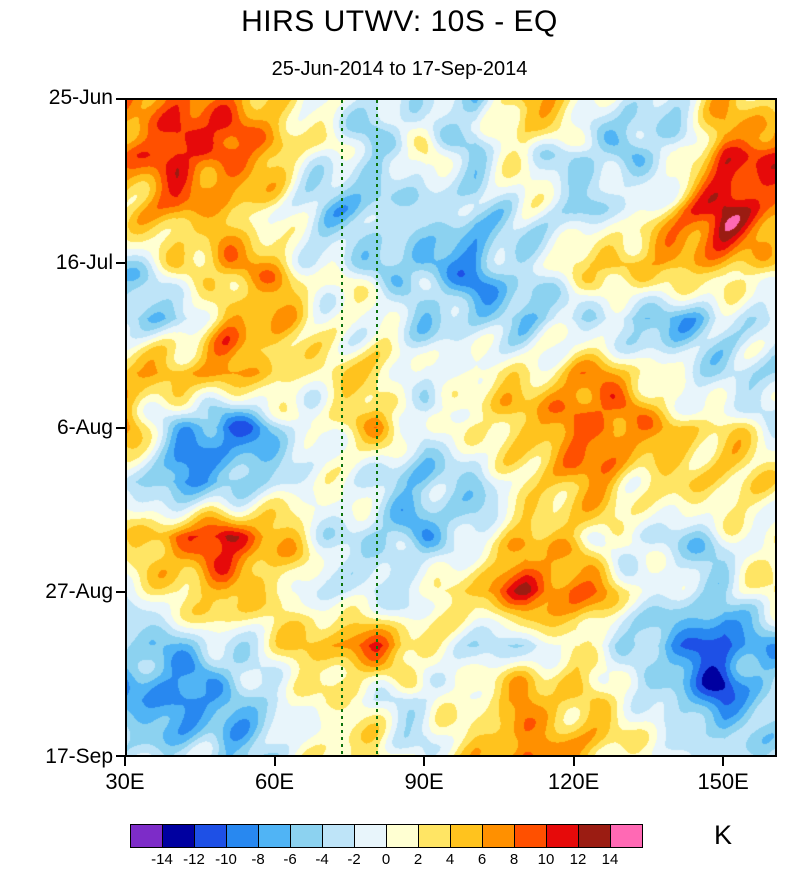 Image resolution: width=799 pixels, height=869 pixels. I want to click on colorbar, so click(386, 836).